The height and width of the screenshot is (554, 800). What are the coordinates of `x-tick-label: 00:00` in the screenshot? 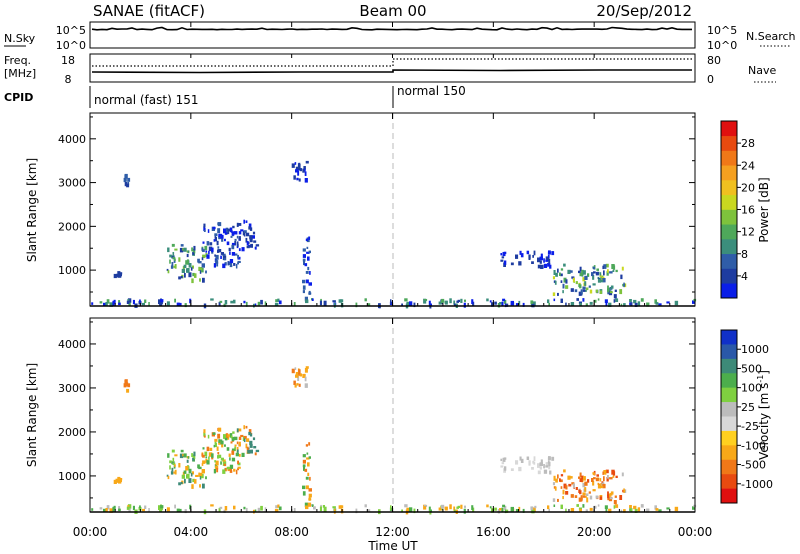 It's located at (90, 532).